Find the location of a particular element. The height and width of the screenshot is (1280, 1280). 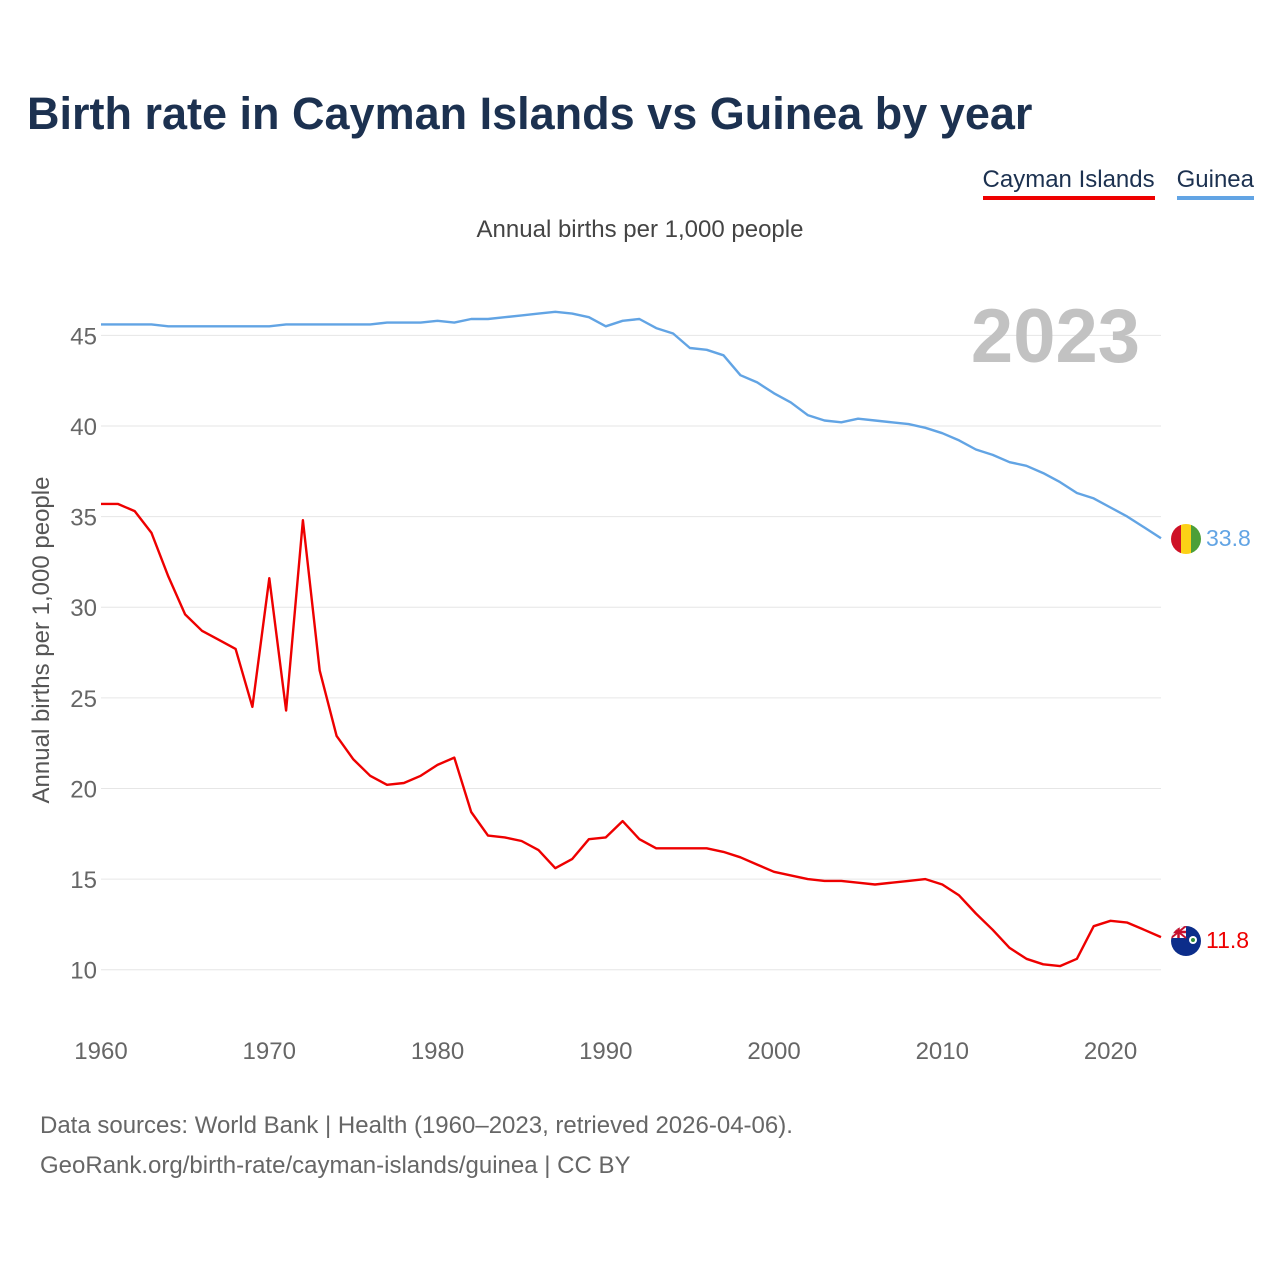

cayman-islands-flag-icon is located at coordinates (1186, 941).